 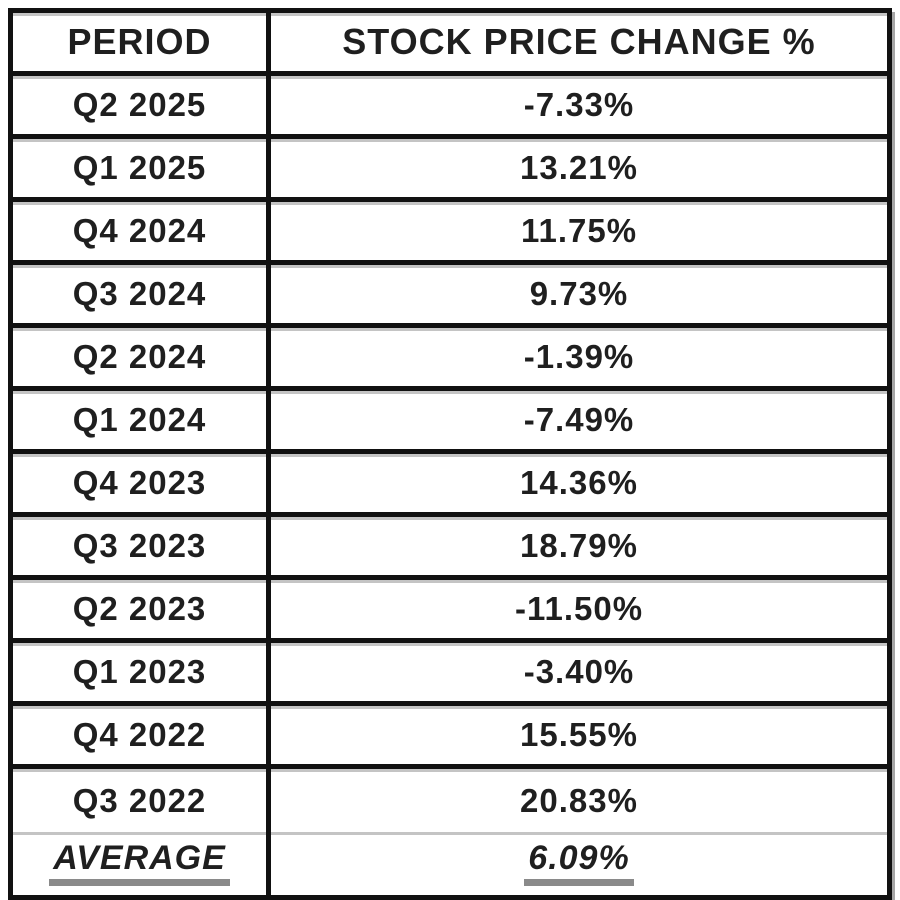 I want to click on period-cell: Q3 2024, so click(x=142, y=294).